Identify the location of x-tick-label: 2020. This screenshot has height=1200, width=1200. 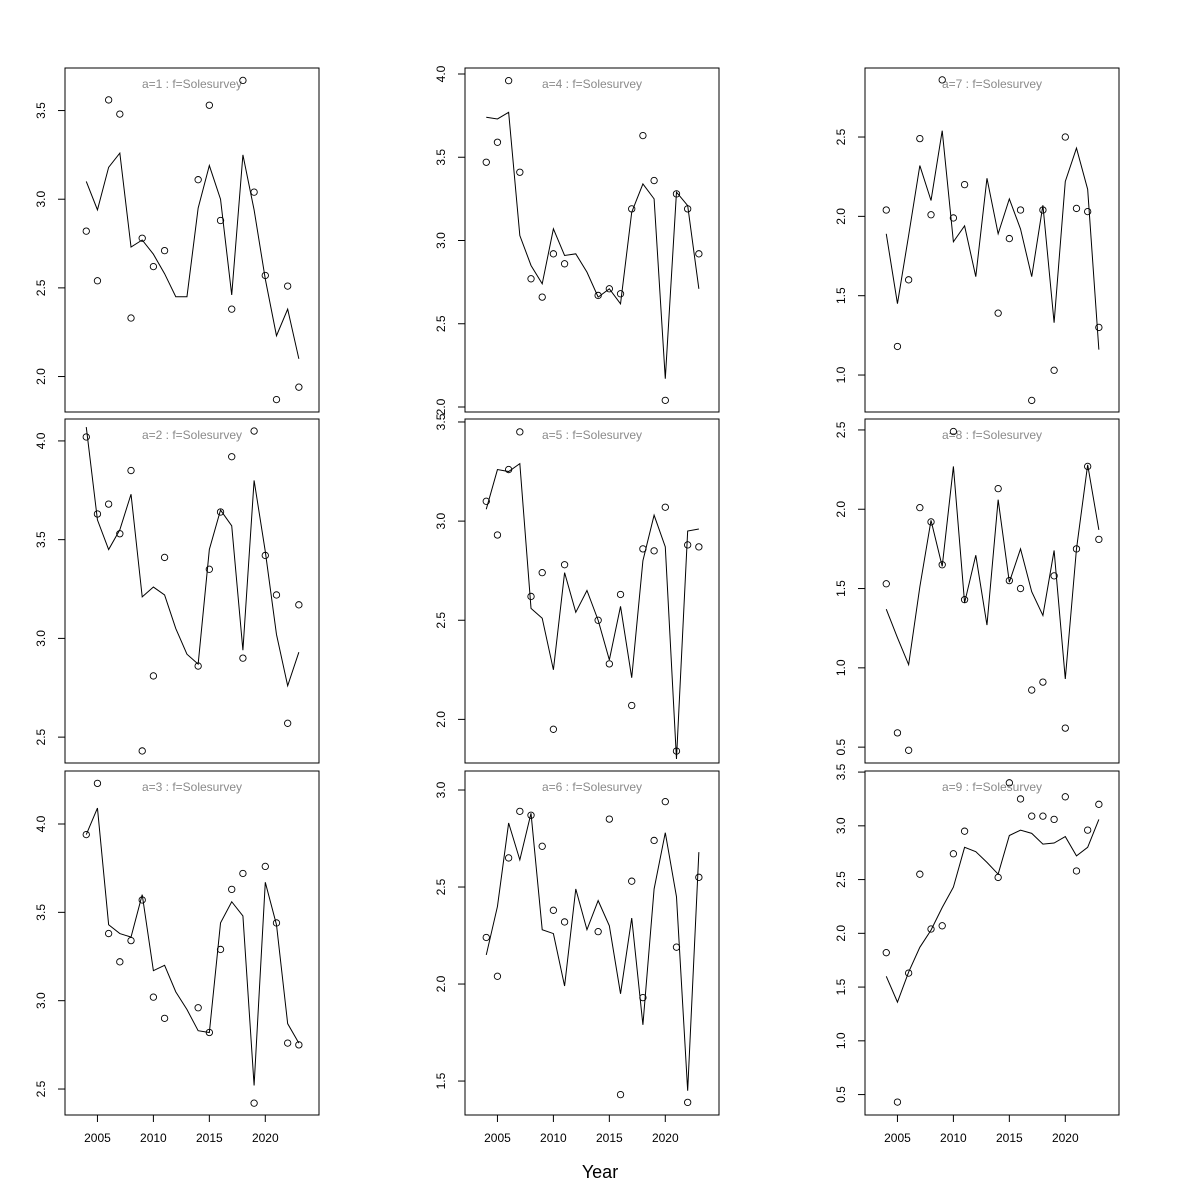
(665, 1138).